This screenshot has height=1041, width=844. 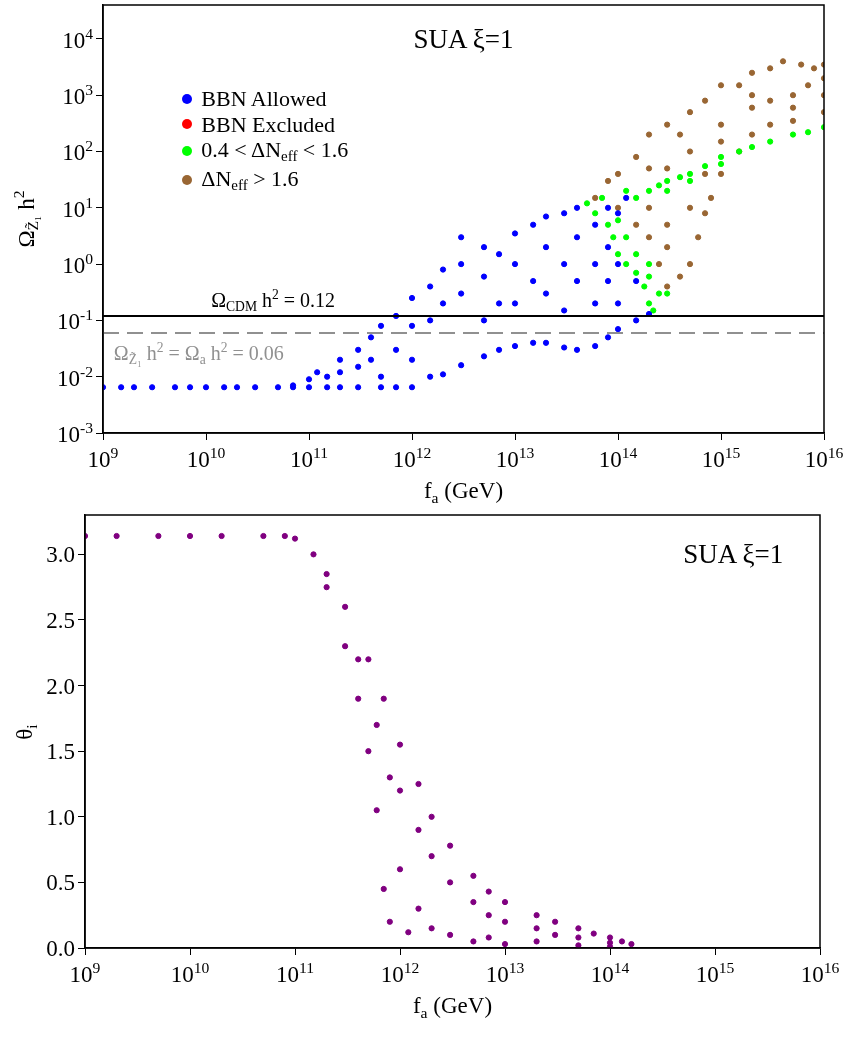 I want to click on y-tick-label: 0.0, so click(x=60, y=948).